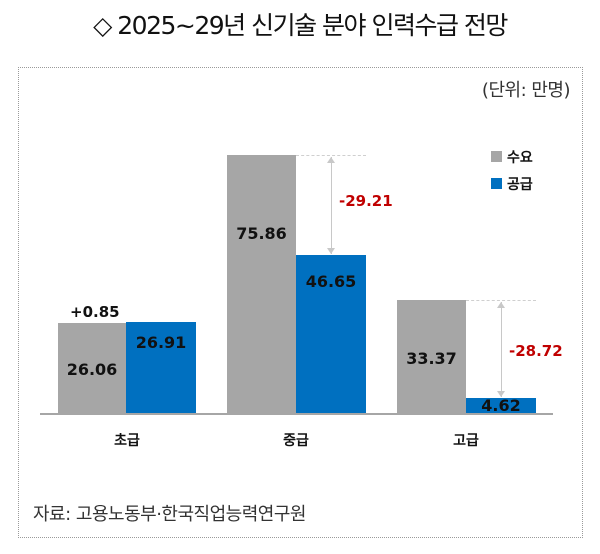  What do you see at coordinates (127, 441) in the screenshot?
I see `category-label-beginner: 초급` at bounding box center [127, 441].